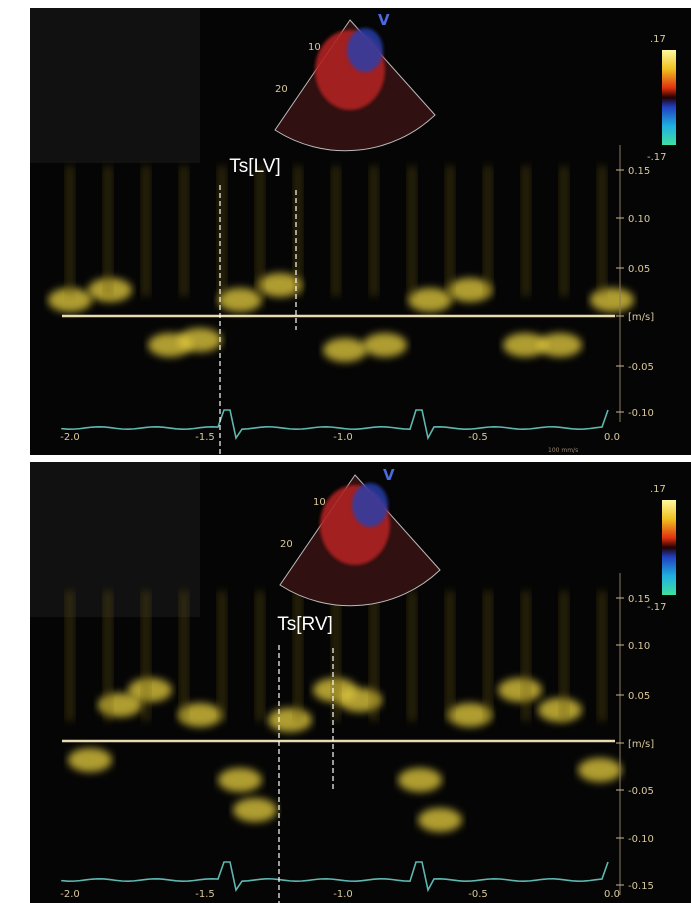 This screenshot has height=903, width=691. What do you see at coordinates (641, 886) in the screenshot?
I see `y-tick-label: -0.15` at bounding box center [641, 886].